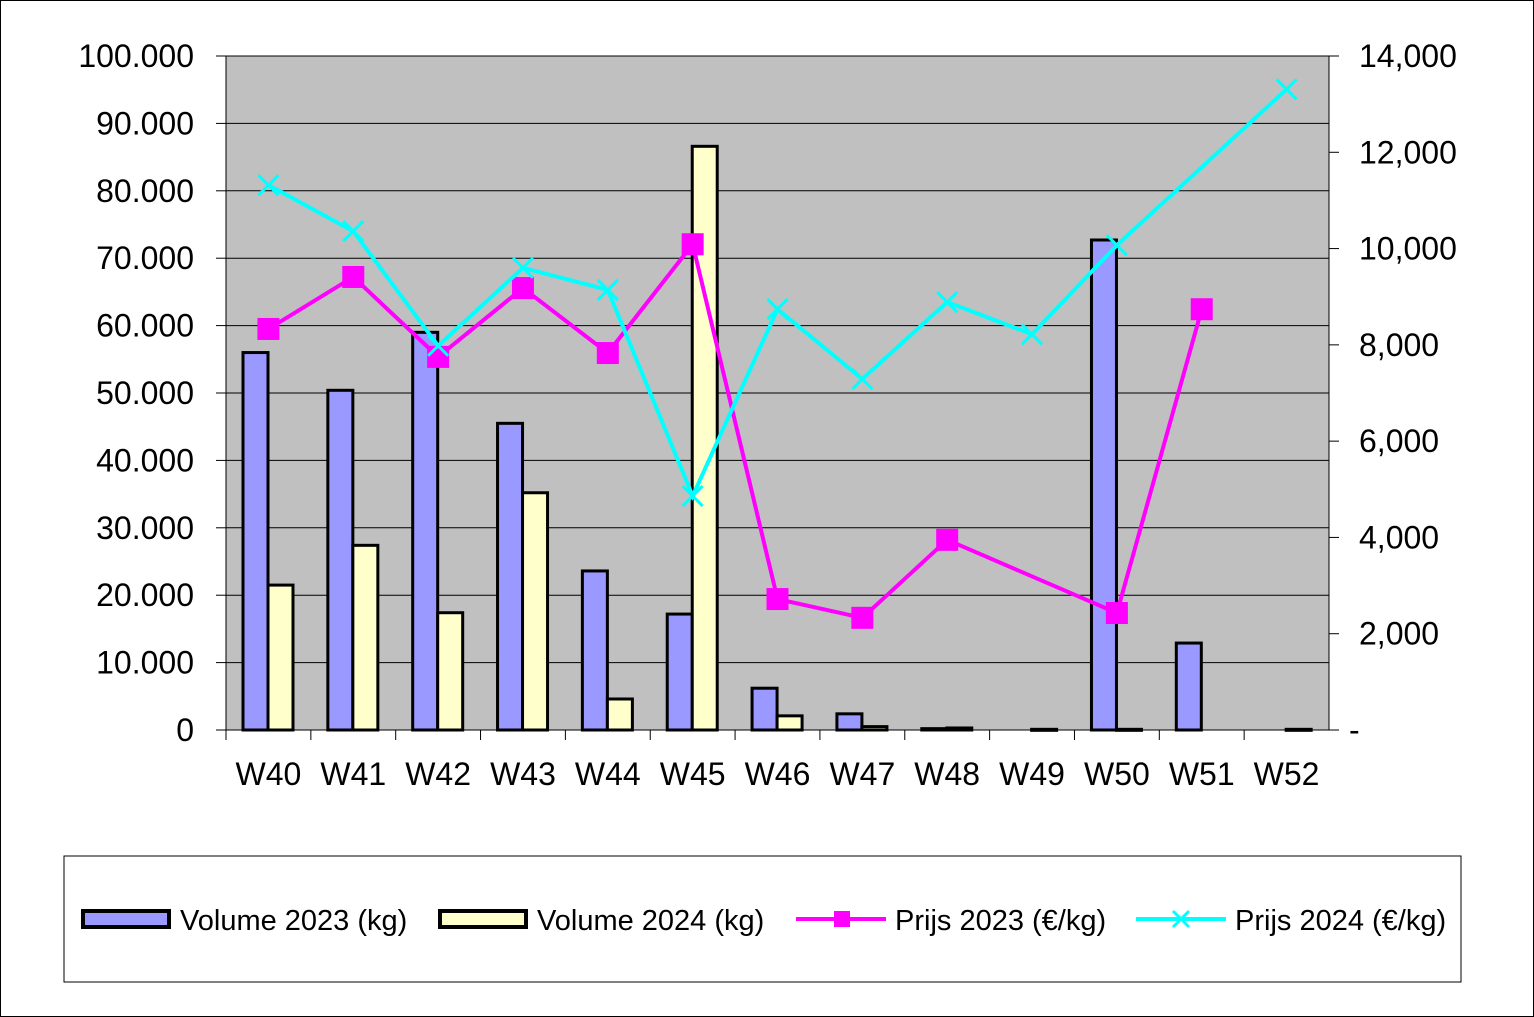 The image size is (1534, 1017). I want to click on x-tick-label: W47, so click(862, 774).